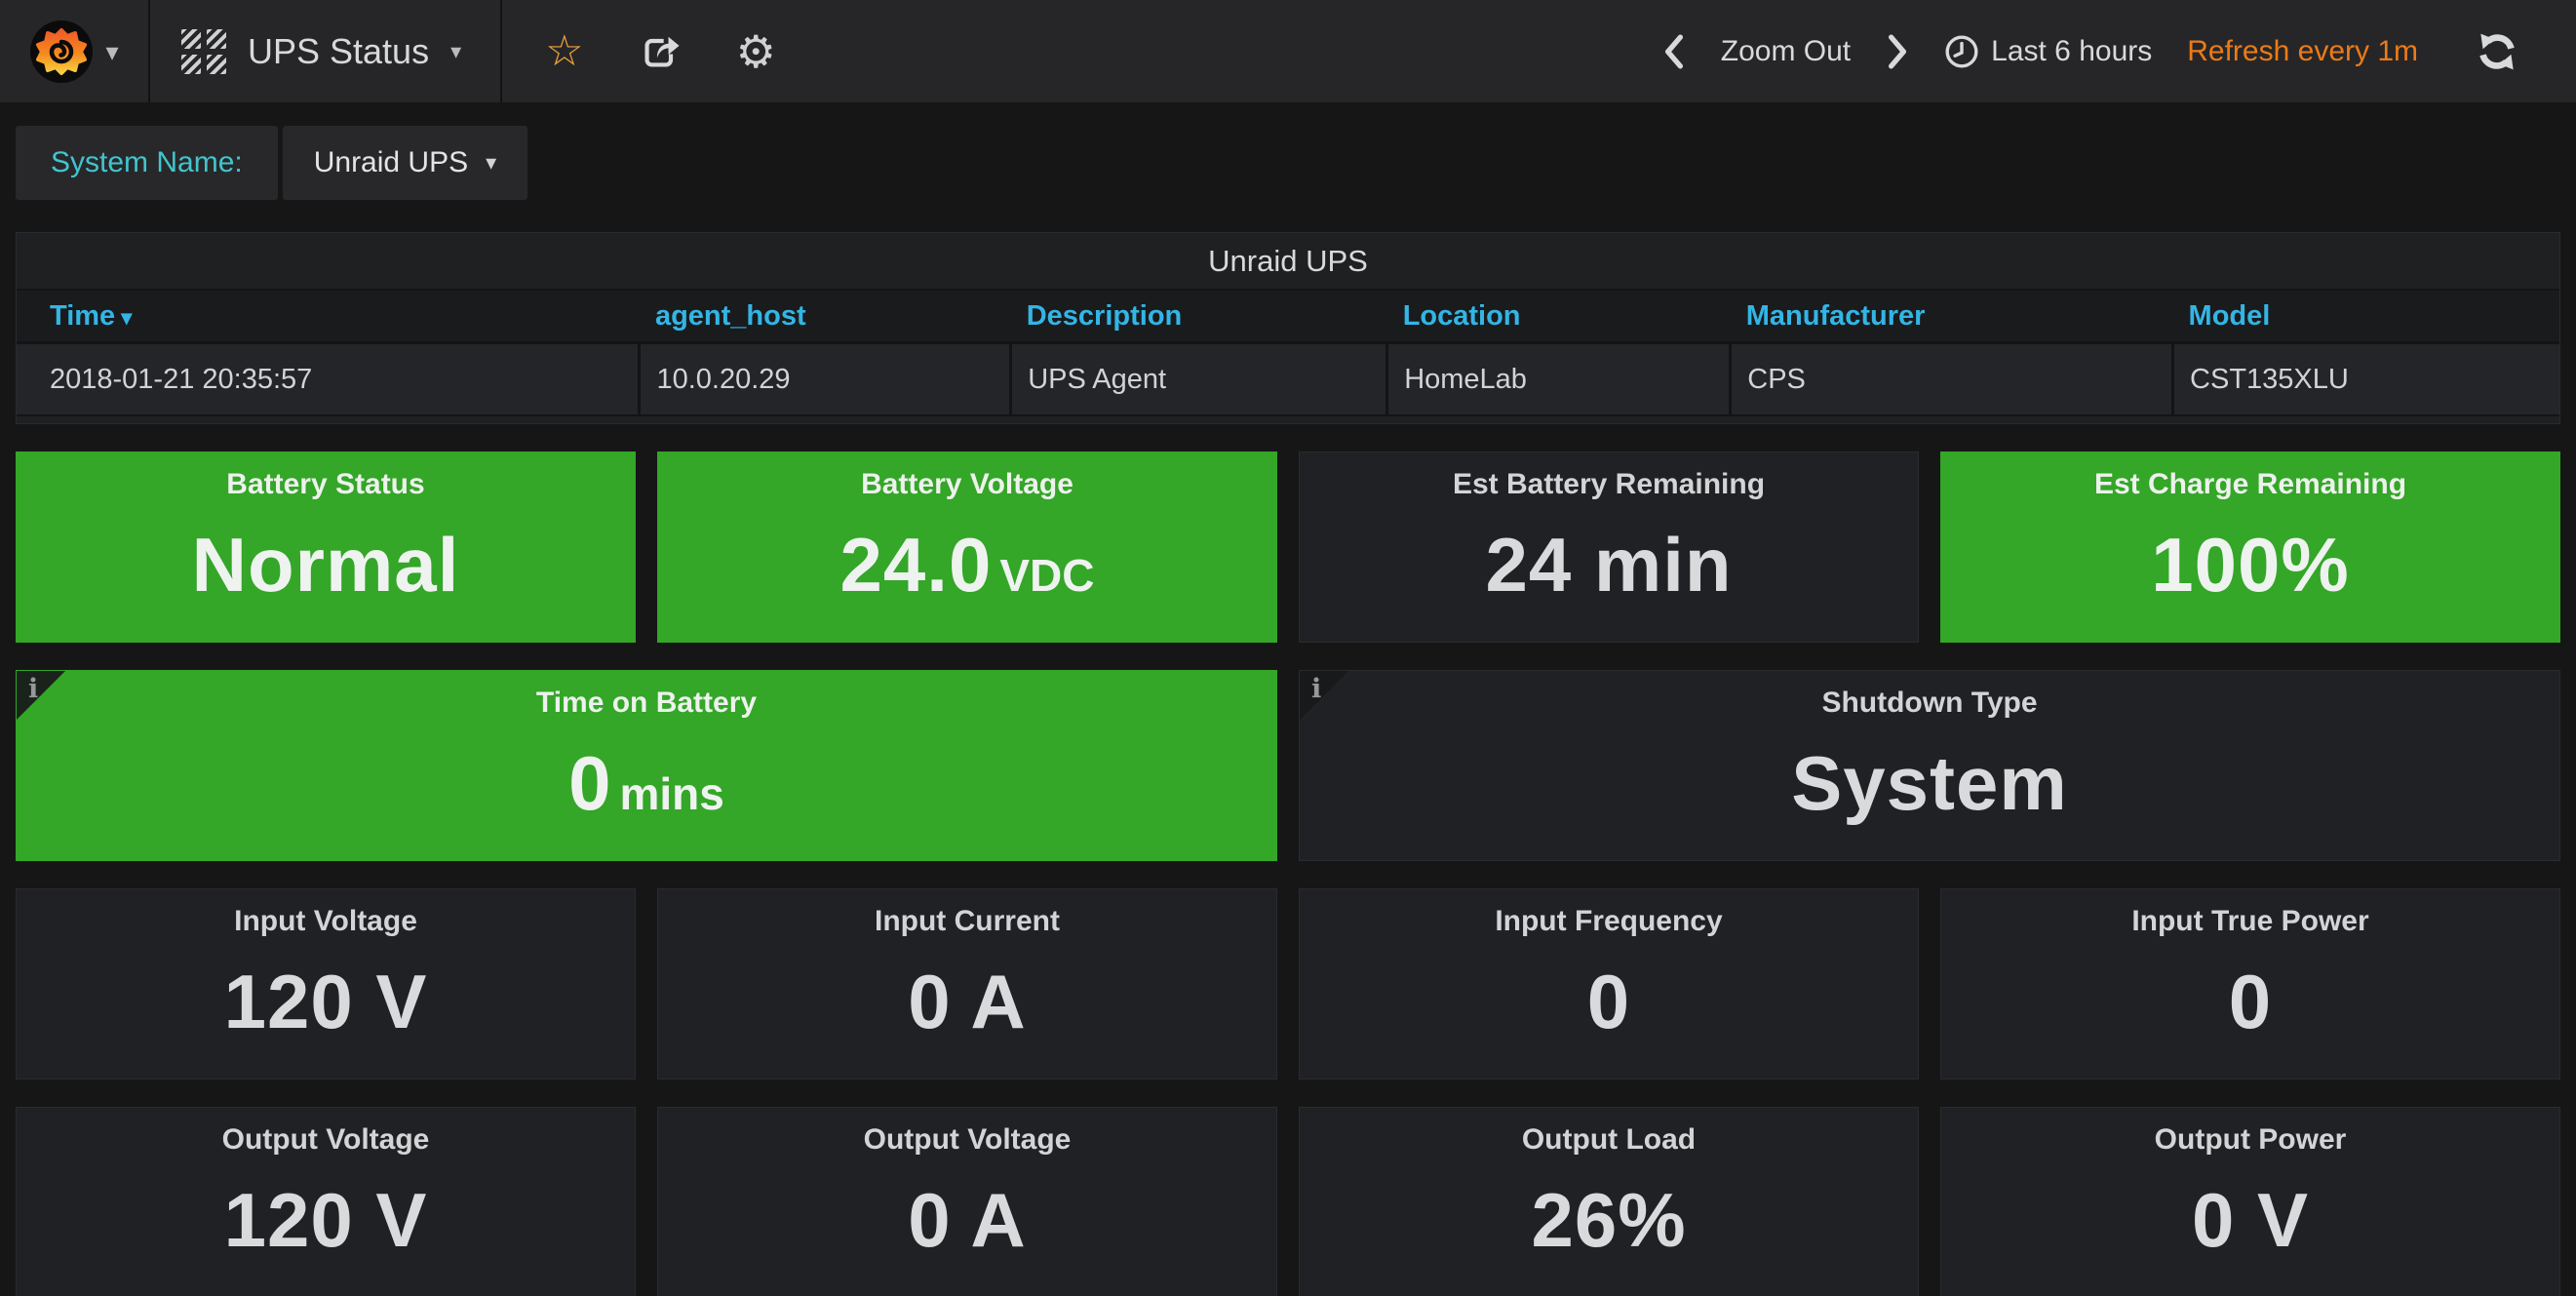 This screenshot has width=2576, height=1296. Describe the element at coordinates (1558, 379) in the screenshot. I see `table-cell: HomeLab` at that location.